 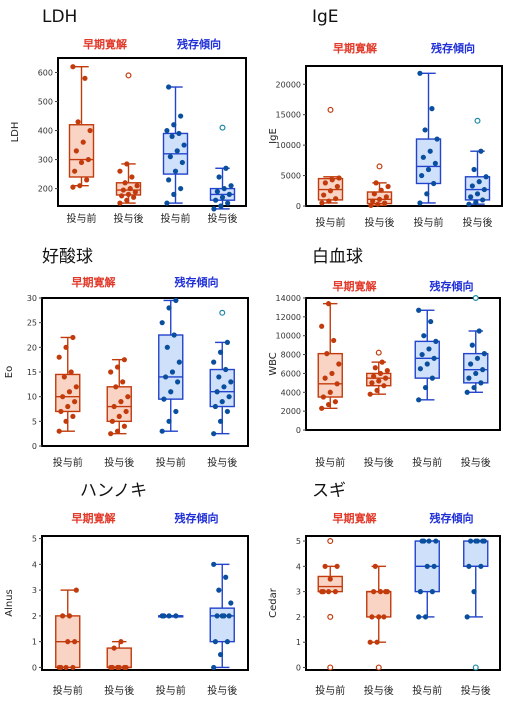 I want to click on box-iqr, so click(x=119, y=658).